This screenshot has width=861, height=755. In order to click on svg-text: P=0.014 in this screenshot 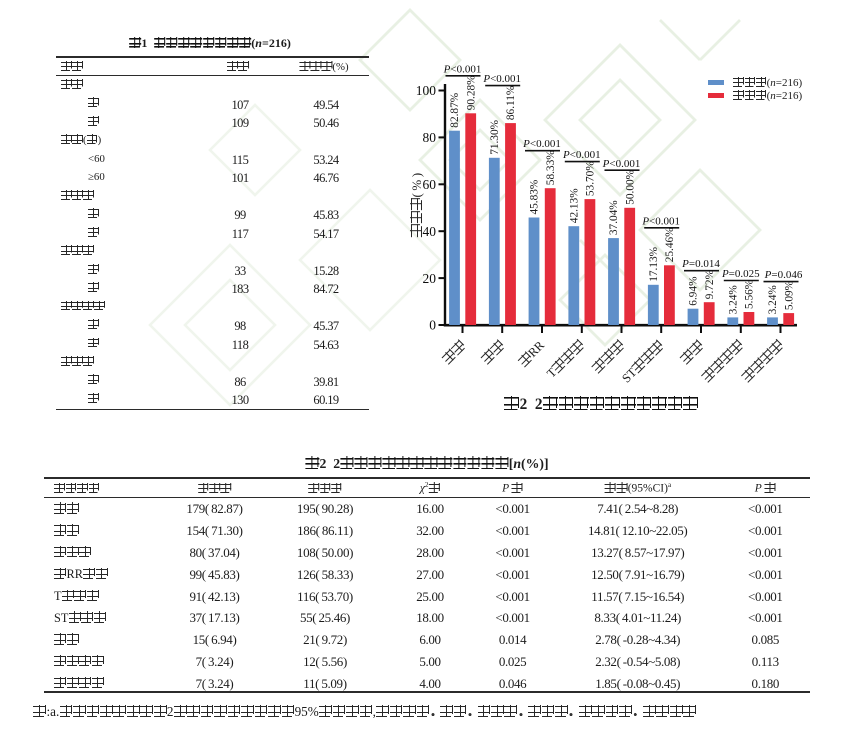, I will do `click(700, 264)`.